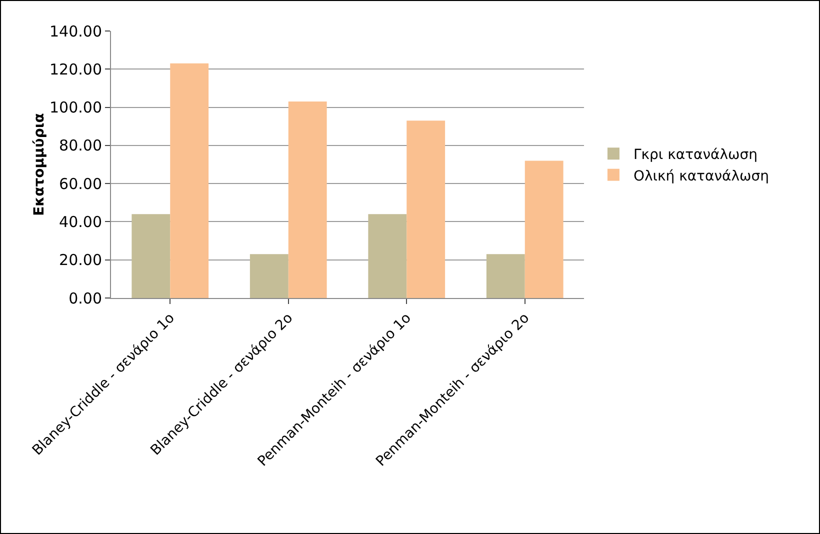  Describe the element at coordinates (80, 260) in the screenshot. I see `y-tick-label: 20.00` at that location.